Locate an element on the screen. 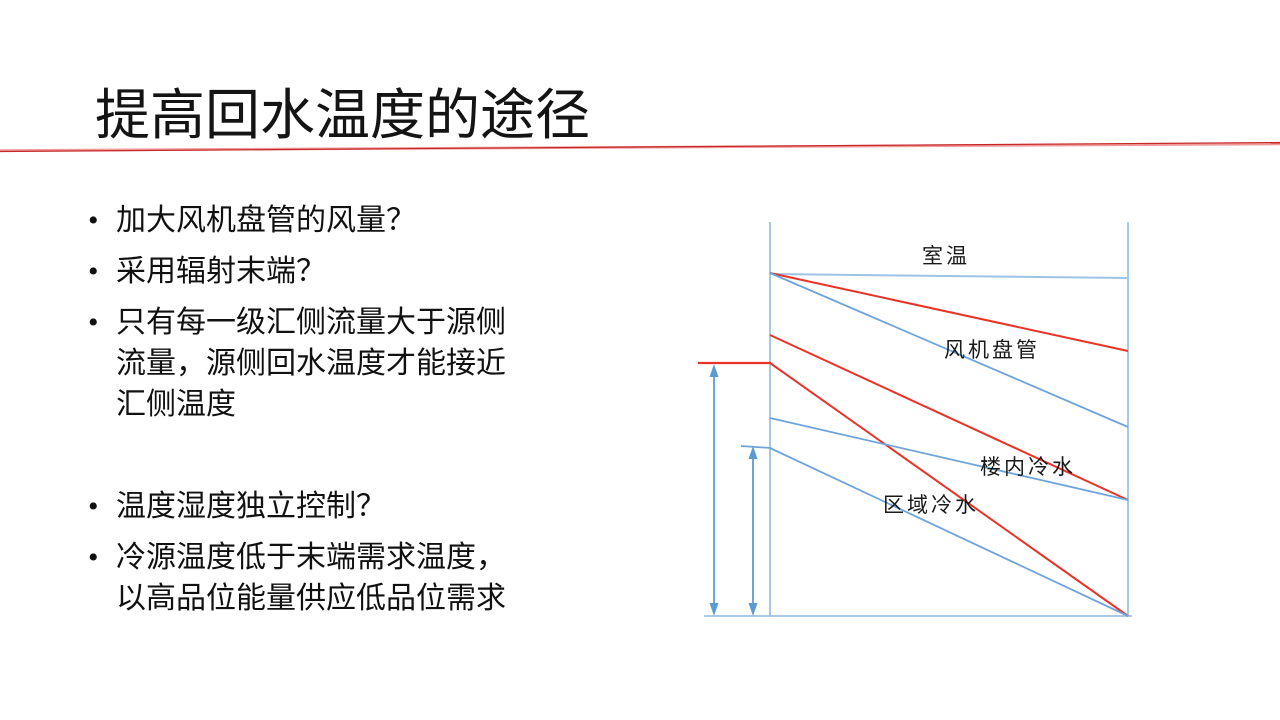 The height and width of the screenshot is (720, 1280). bullet-item: • 只有每一级汇侧流量大于源侧 流量，源侧回水温度才能接近 汇侧温度 is located at coordinates (360, 363).